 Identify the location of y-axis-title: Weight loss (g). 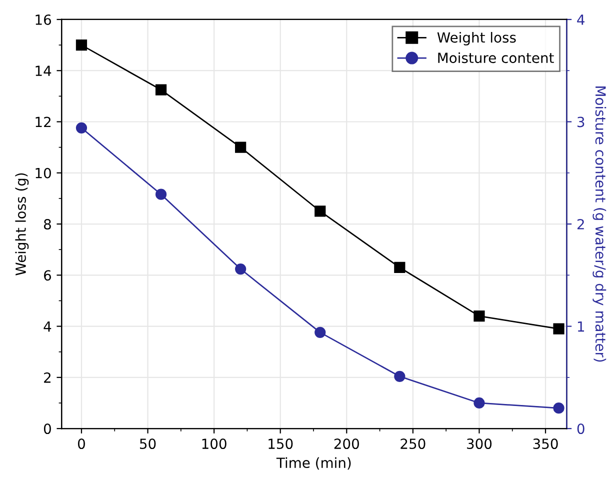
(22, 224).